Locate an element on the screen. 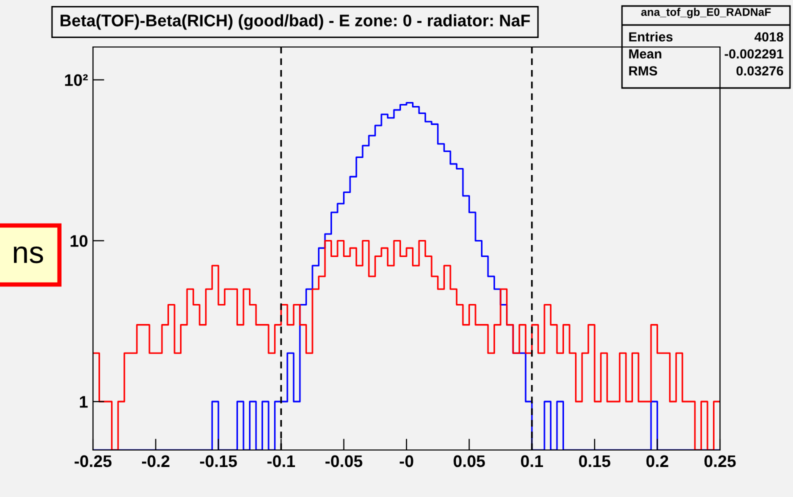 This screenshot has width=793, height=497. x-tick-label: 0.05 is located at coordinates (469, 461).